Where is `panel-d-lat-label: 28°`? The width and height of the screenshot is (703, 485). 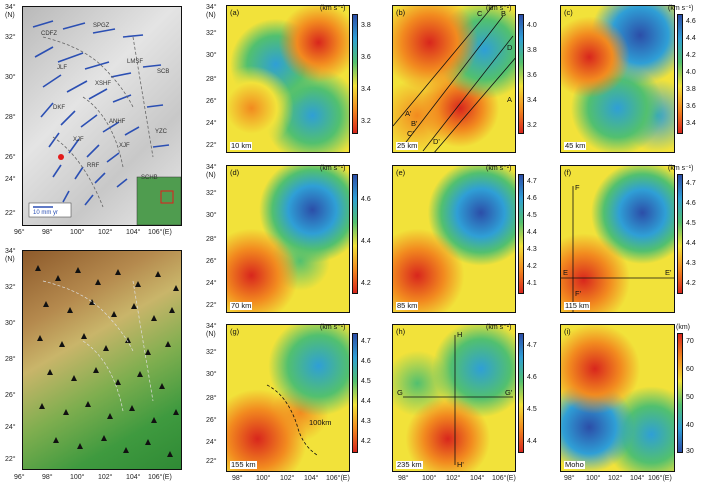 panel-d-lat-label: 28° is located at coordinates (211, 239).